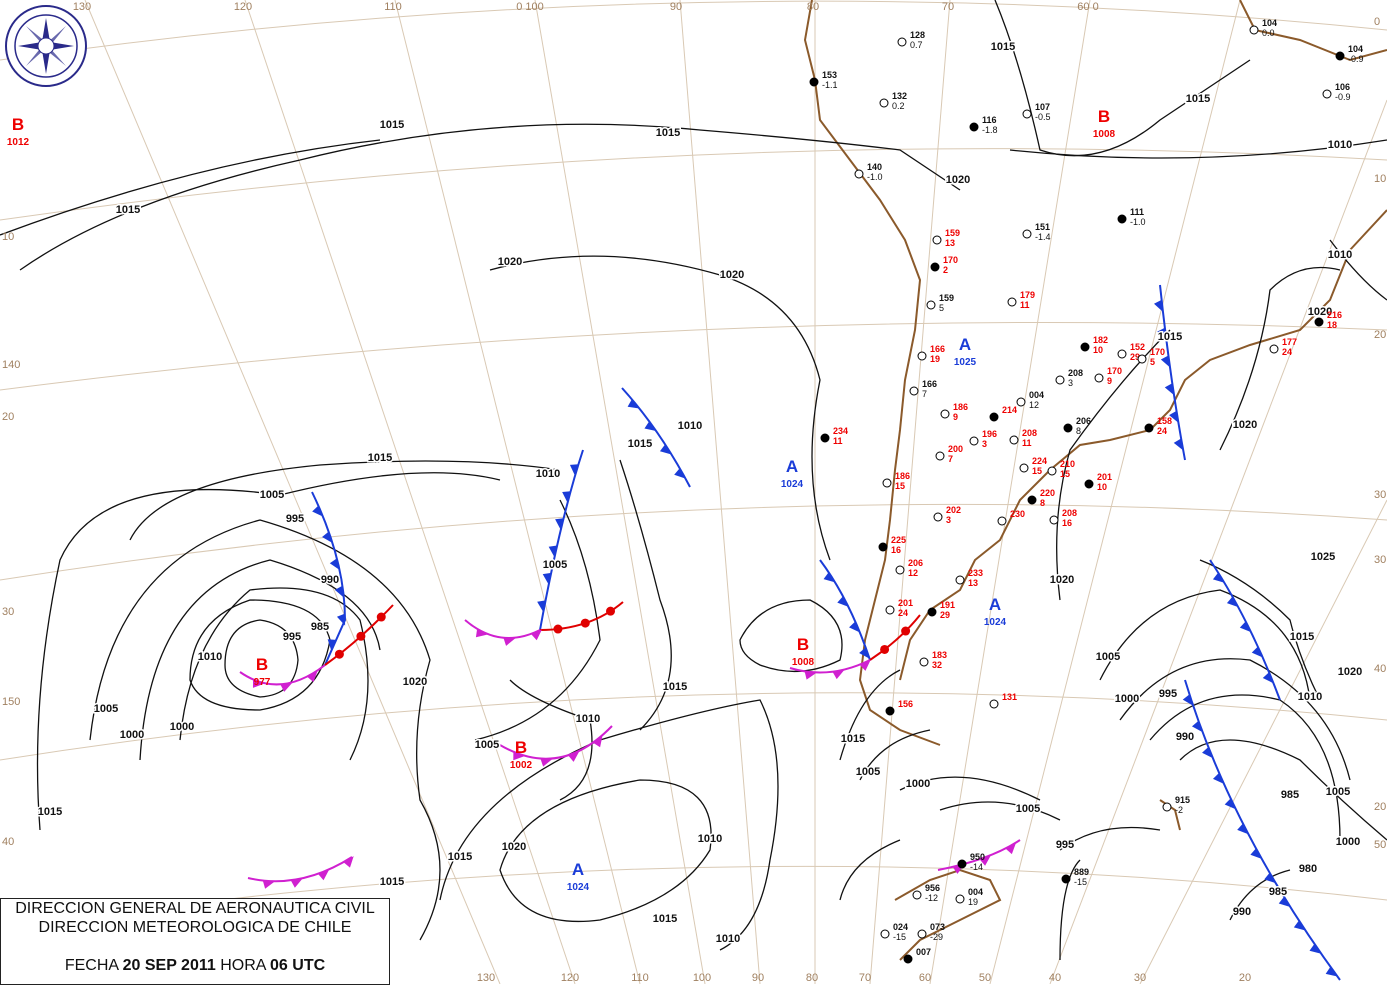 The width and height of the screenshot is (1387, 985). I want to click on isobar-label: 1025, so click(1323, 557).